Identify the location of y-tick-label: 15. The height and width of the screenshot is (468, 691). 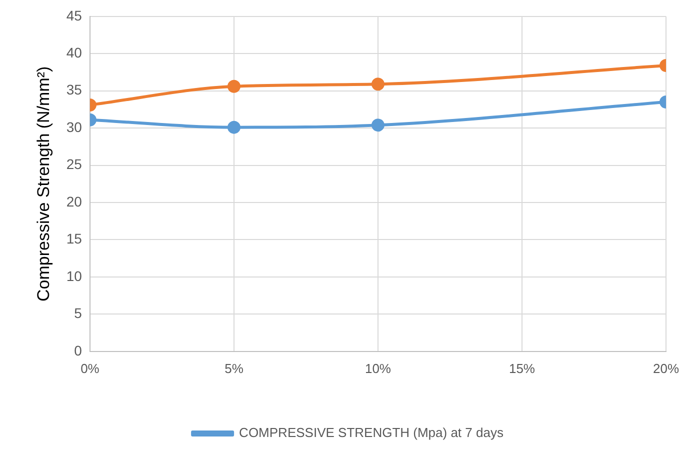
(74, 238).